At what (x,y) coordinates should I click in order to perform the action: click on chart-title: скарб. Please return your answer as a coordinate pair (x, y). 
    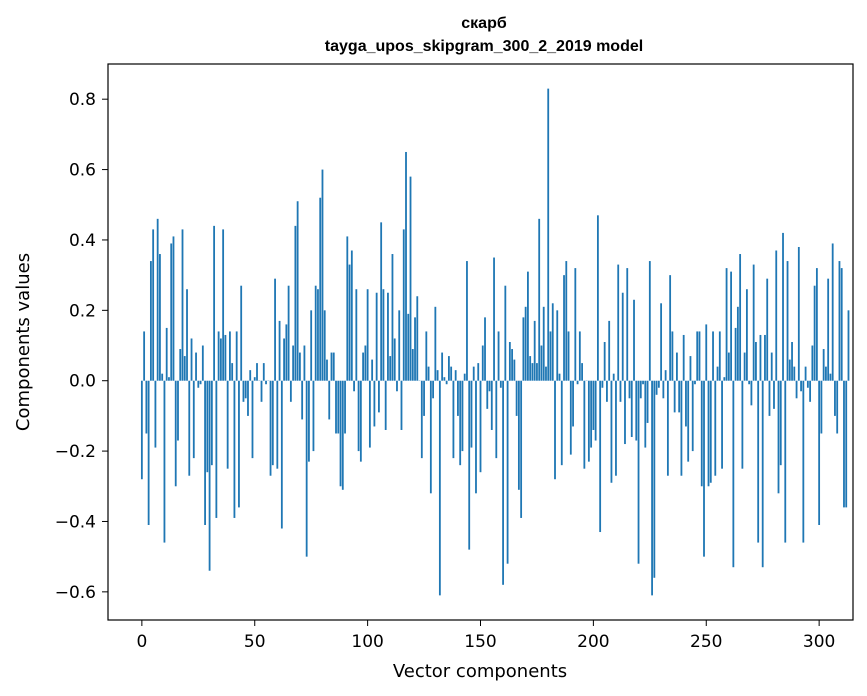
    Looking at the image, I should click on (484, 23).